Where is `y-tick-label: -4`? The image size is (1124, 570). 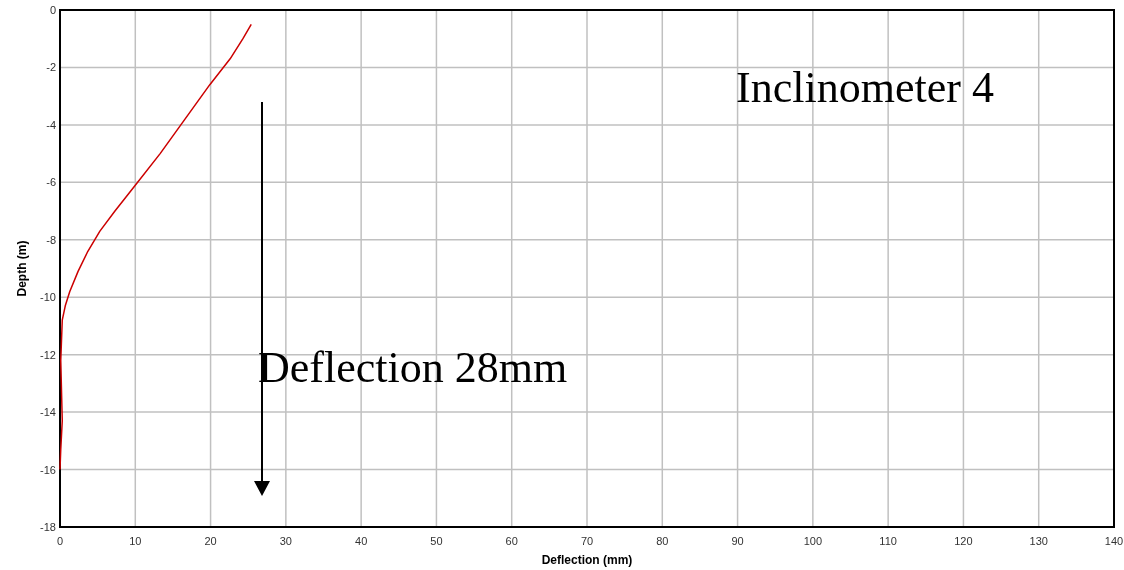 y-tick-label: -4 is located at coordinates (51, 124).